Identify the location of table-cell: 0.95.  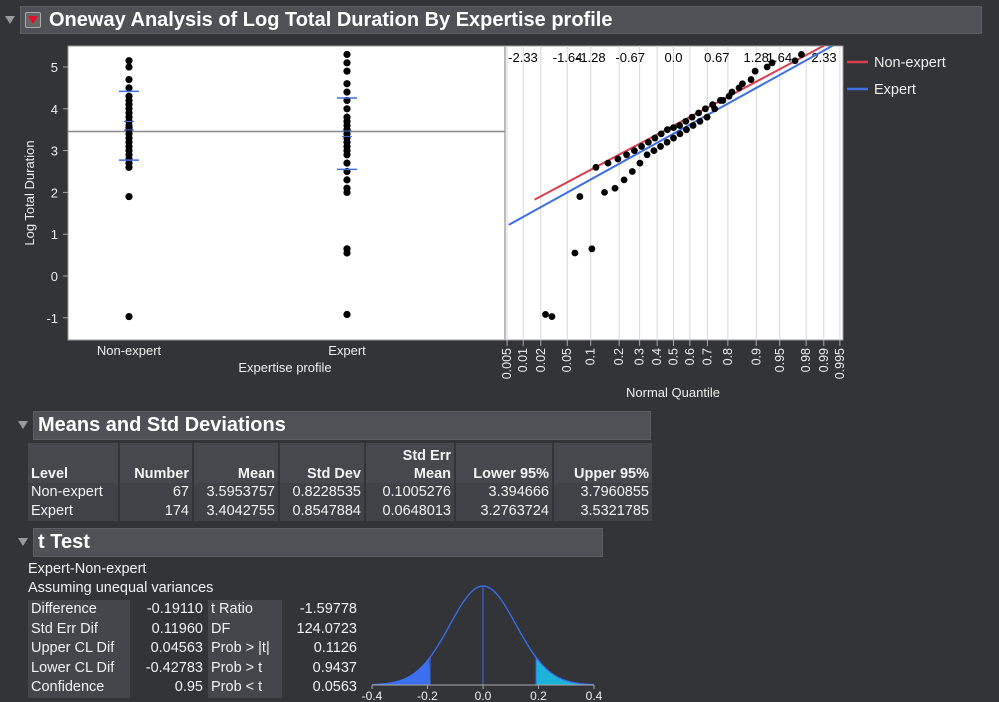
(188, 687).